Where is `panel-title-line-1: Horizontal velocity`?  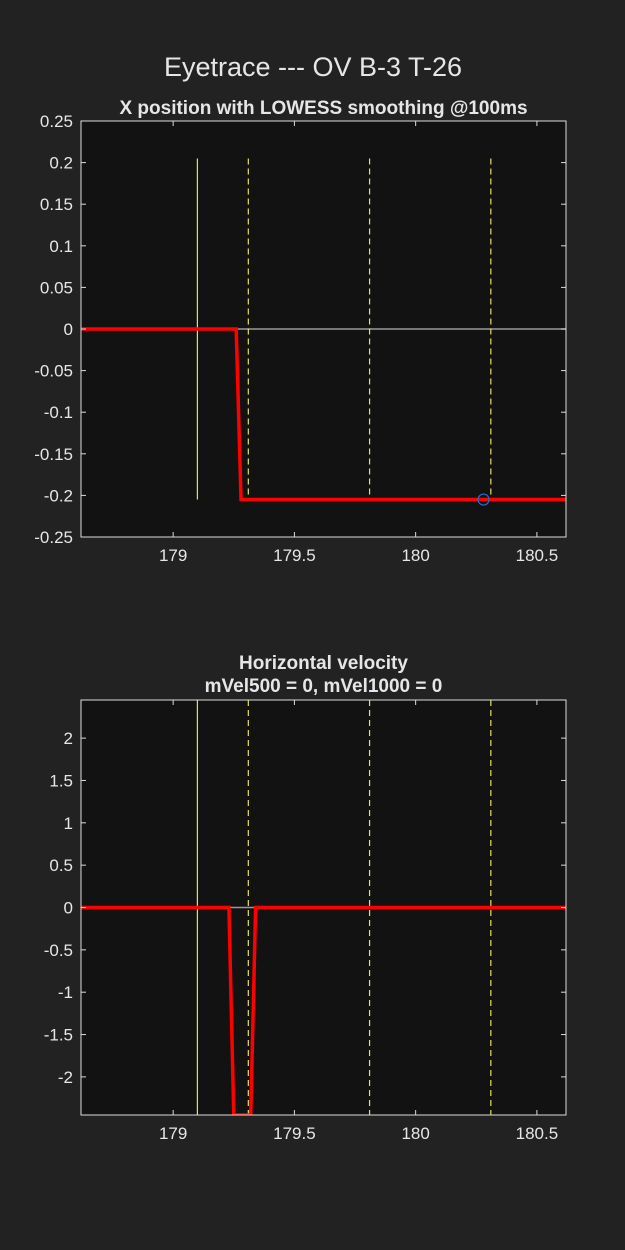 panel-title-line-1: Horizontal velocity is located at coordinates (323, 663).